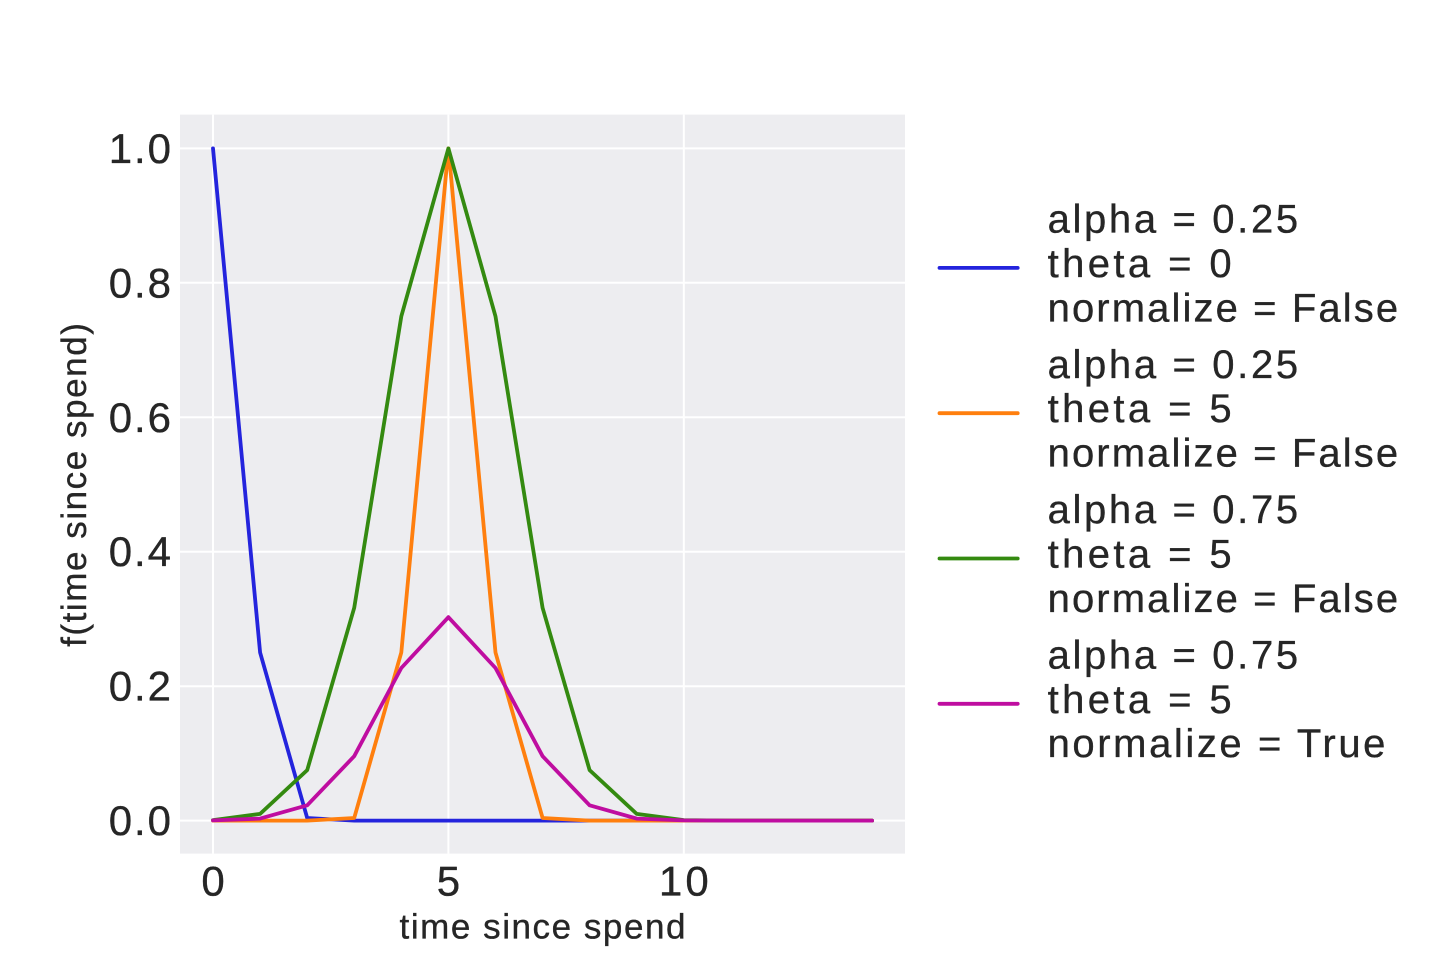 The image size is (1440, 960). I want to click on svg-text: theta = 0, so click(1140, 264).